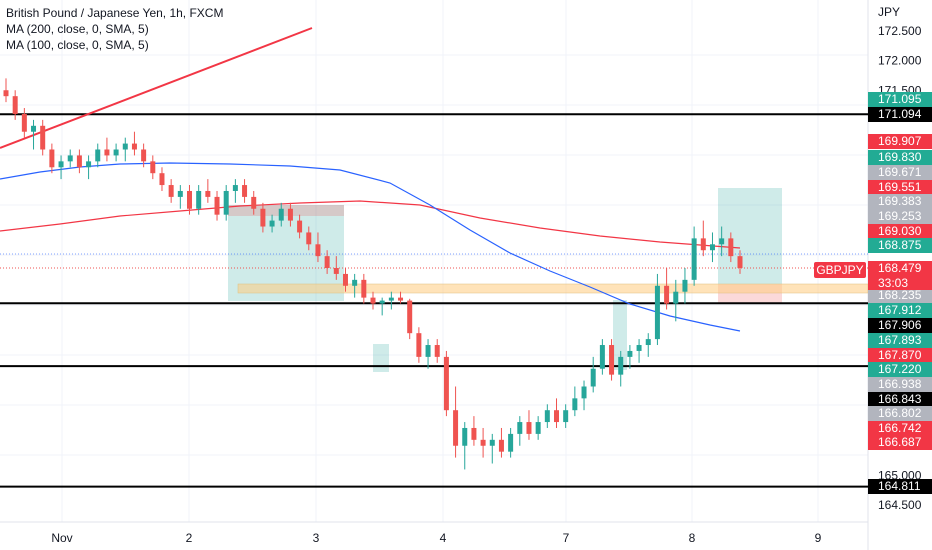 This screenshot has width=932, height=550. What do you see at coordinates (381, 358) in the screenshot?
I see `long-position-entry-zone` at bounding box center [381, 358].